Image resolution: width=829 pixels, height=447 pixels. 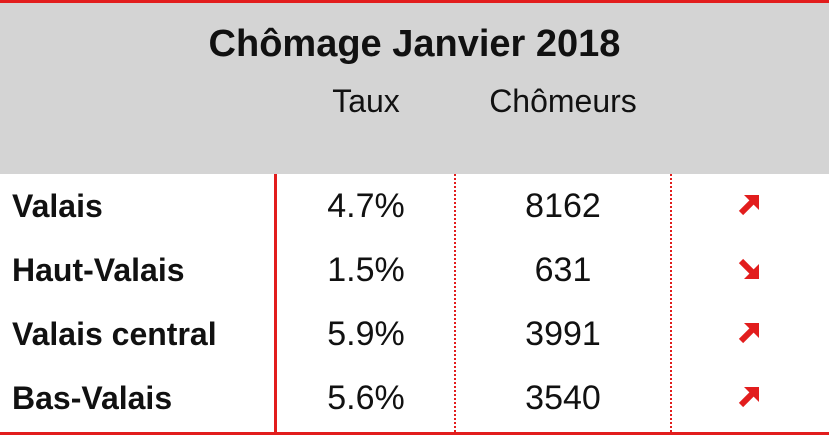 What do you see at coordinates (414, 44) in the screenshot?
I see `table-title: Chômage Janvier 2018` at bounding box center [414, 44].